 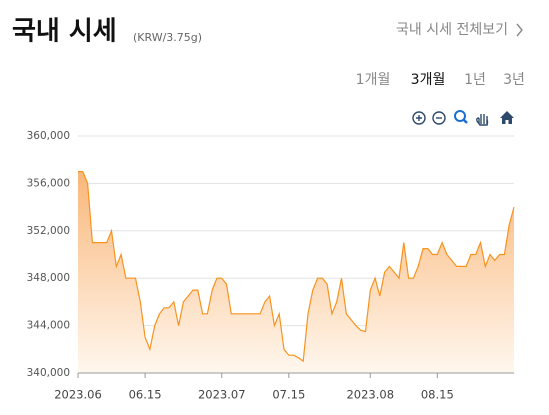 I want to click on x-tick-label: 2023.08, so click(x=370, y=395).